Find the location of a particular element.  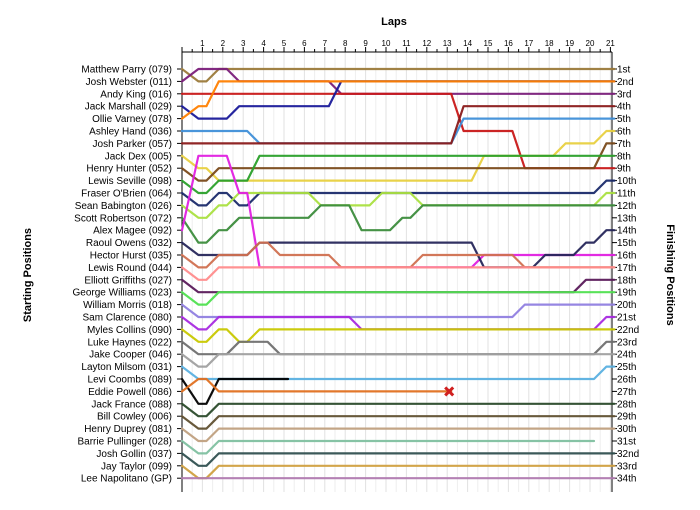

driver-label: Sam Clarence (080) is located at coordinates (127, 318).